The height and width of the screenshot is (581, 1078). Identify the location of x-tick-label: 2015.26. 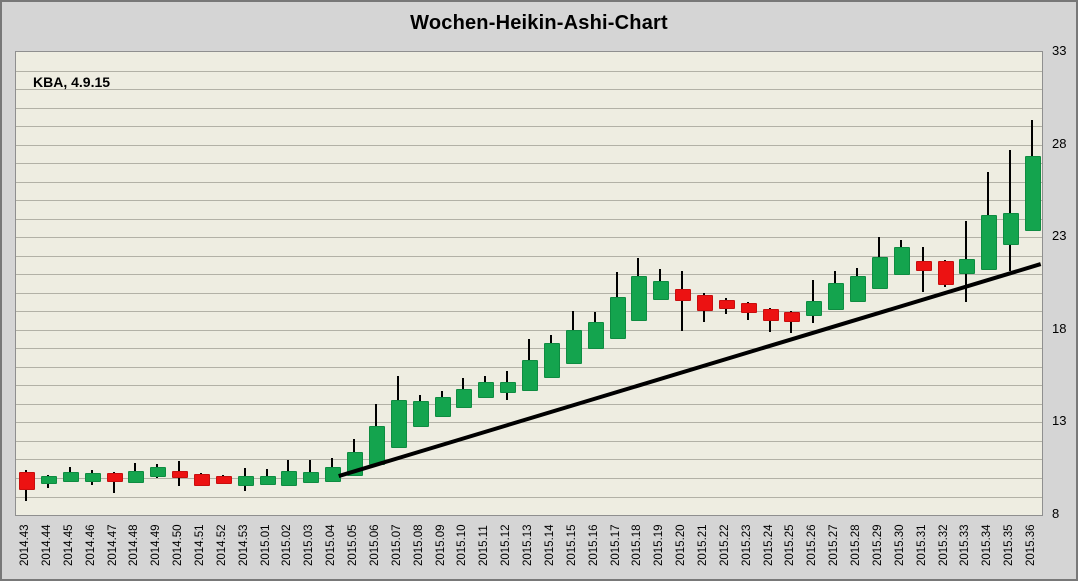
(812, 545).